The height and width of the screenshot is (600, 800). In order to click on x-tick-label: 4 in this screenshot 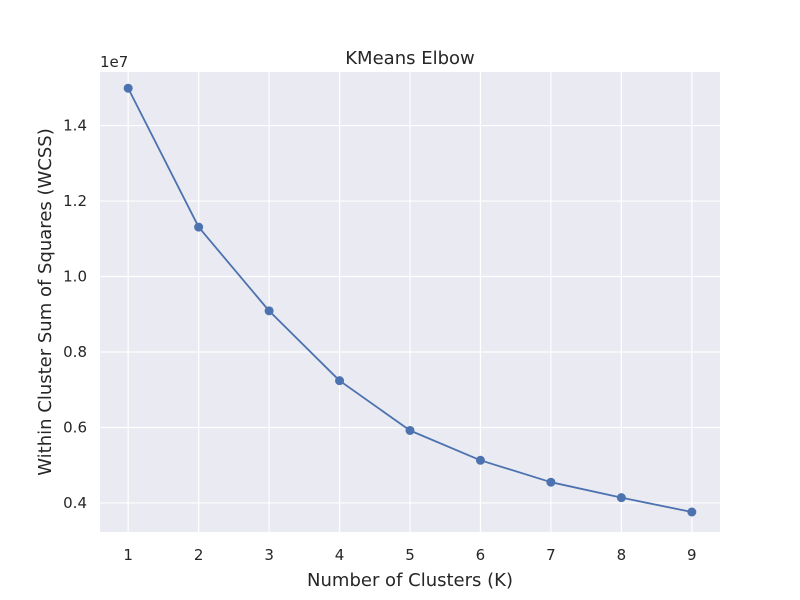, I will do `click(340, 555)`.